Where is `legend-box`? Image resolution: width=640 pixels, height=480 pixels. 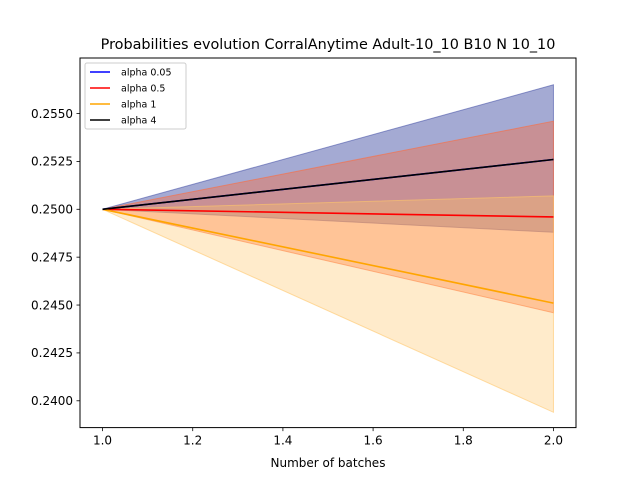 legend-box is located at coordinates (135, 96).